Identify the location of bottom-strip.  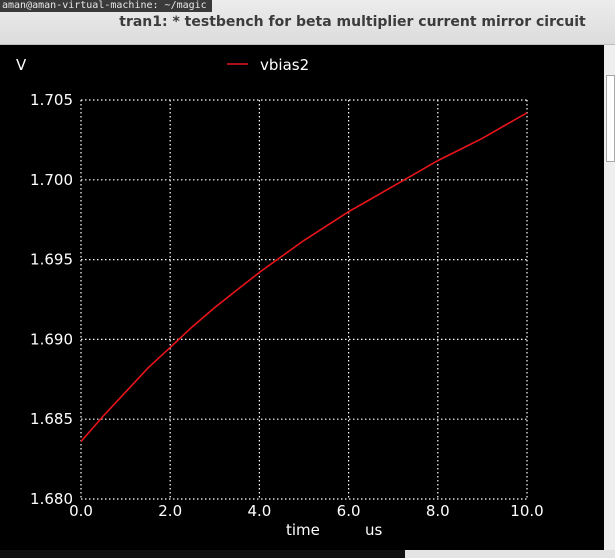
(307, 554).